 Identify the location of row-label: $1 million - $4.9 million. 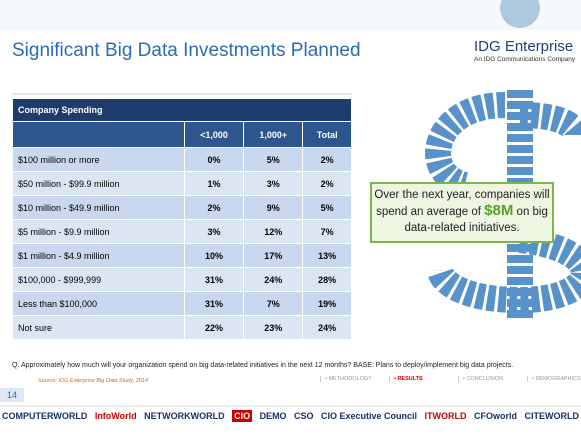
(98, 255).